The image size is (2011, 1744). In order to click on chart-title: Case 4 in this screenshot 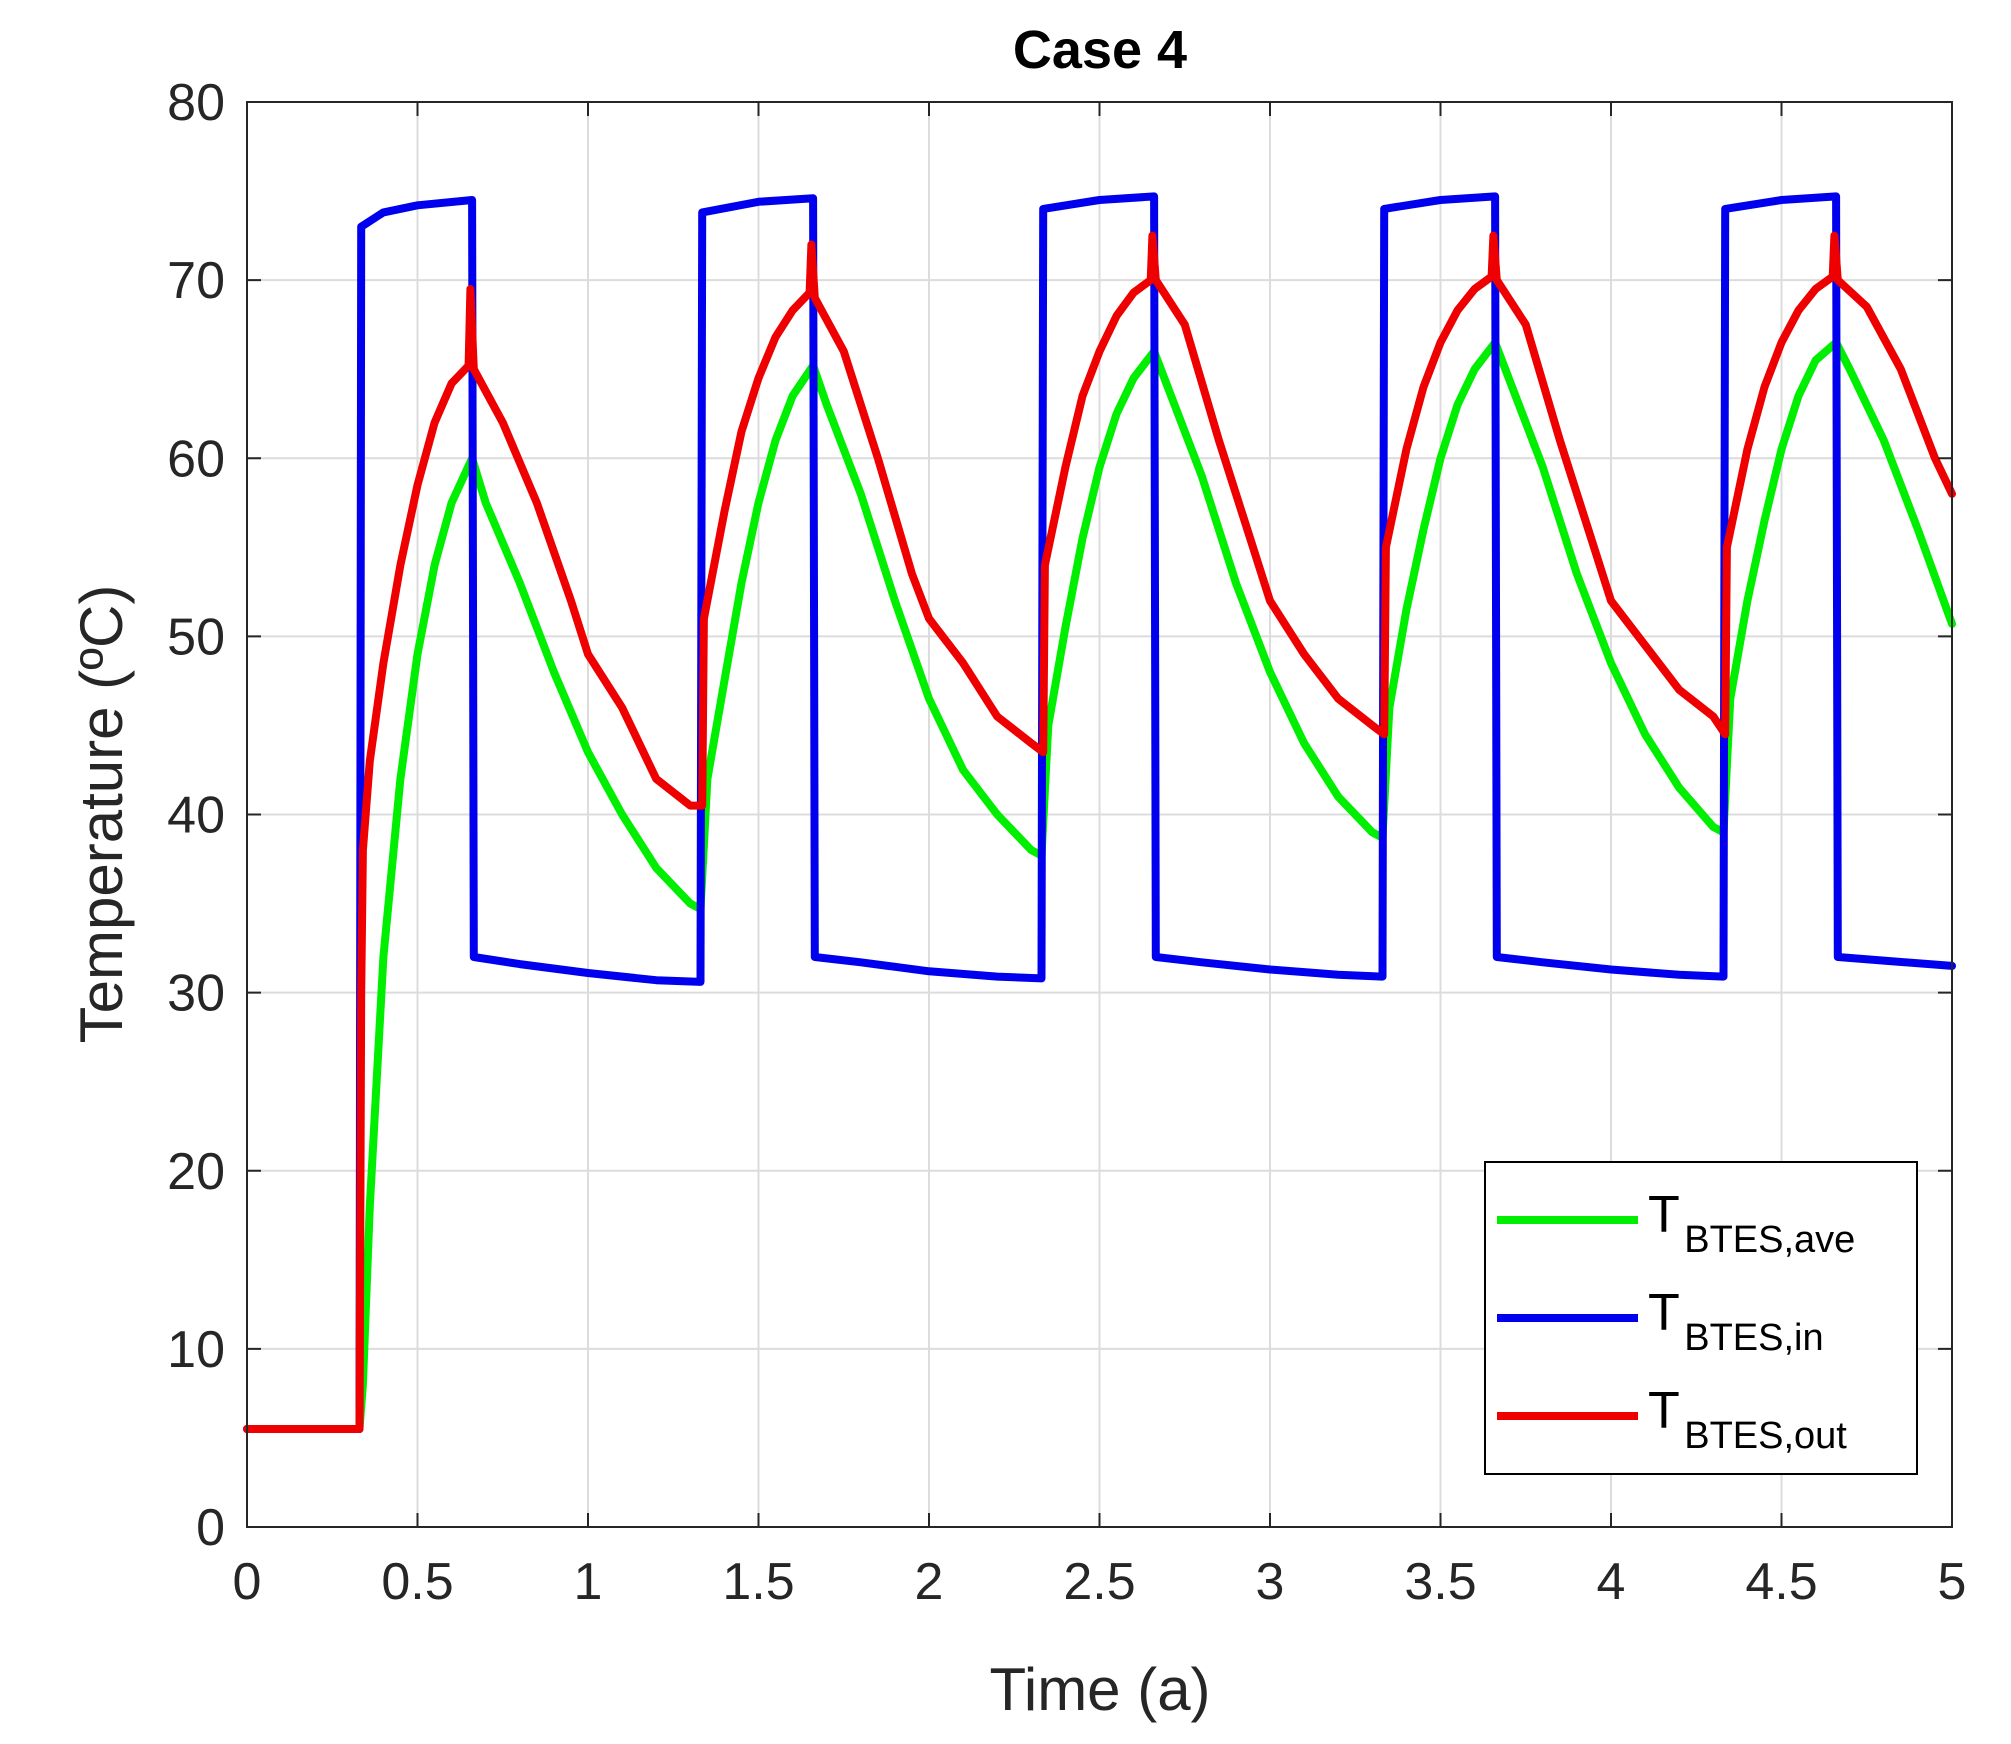, I will do `click(1100, 50)`.